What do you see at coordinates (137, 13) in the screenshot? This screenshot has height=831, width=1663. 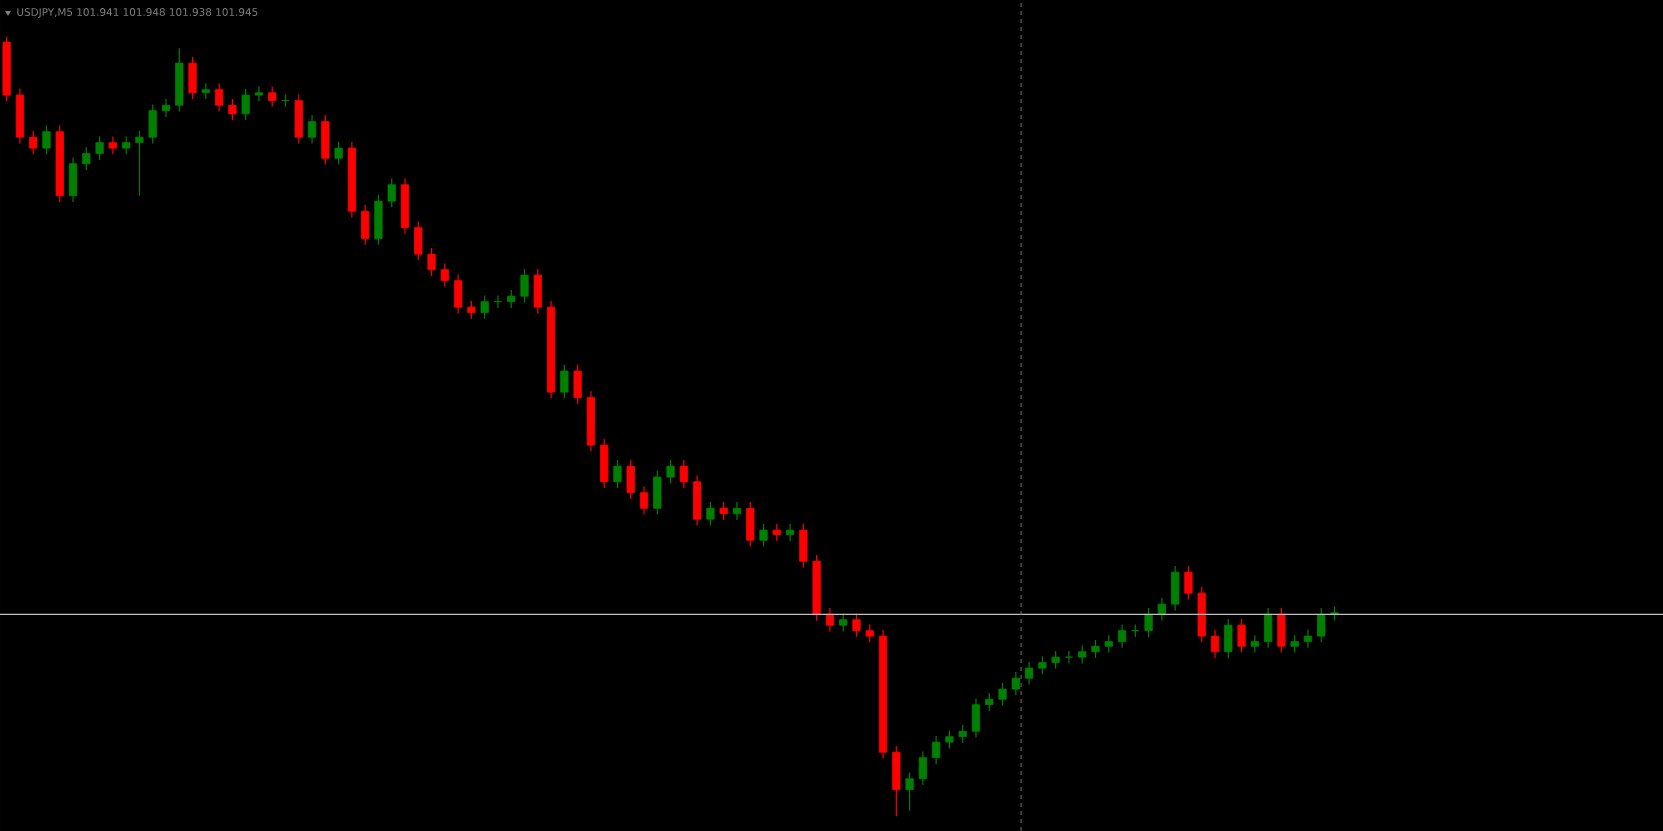 I see `chart-title: USDJPY,M5 101.941 101.948 101.938 101.945` at bounding box center [137, 13].